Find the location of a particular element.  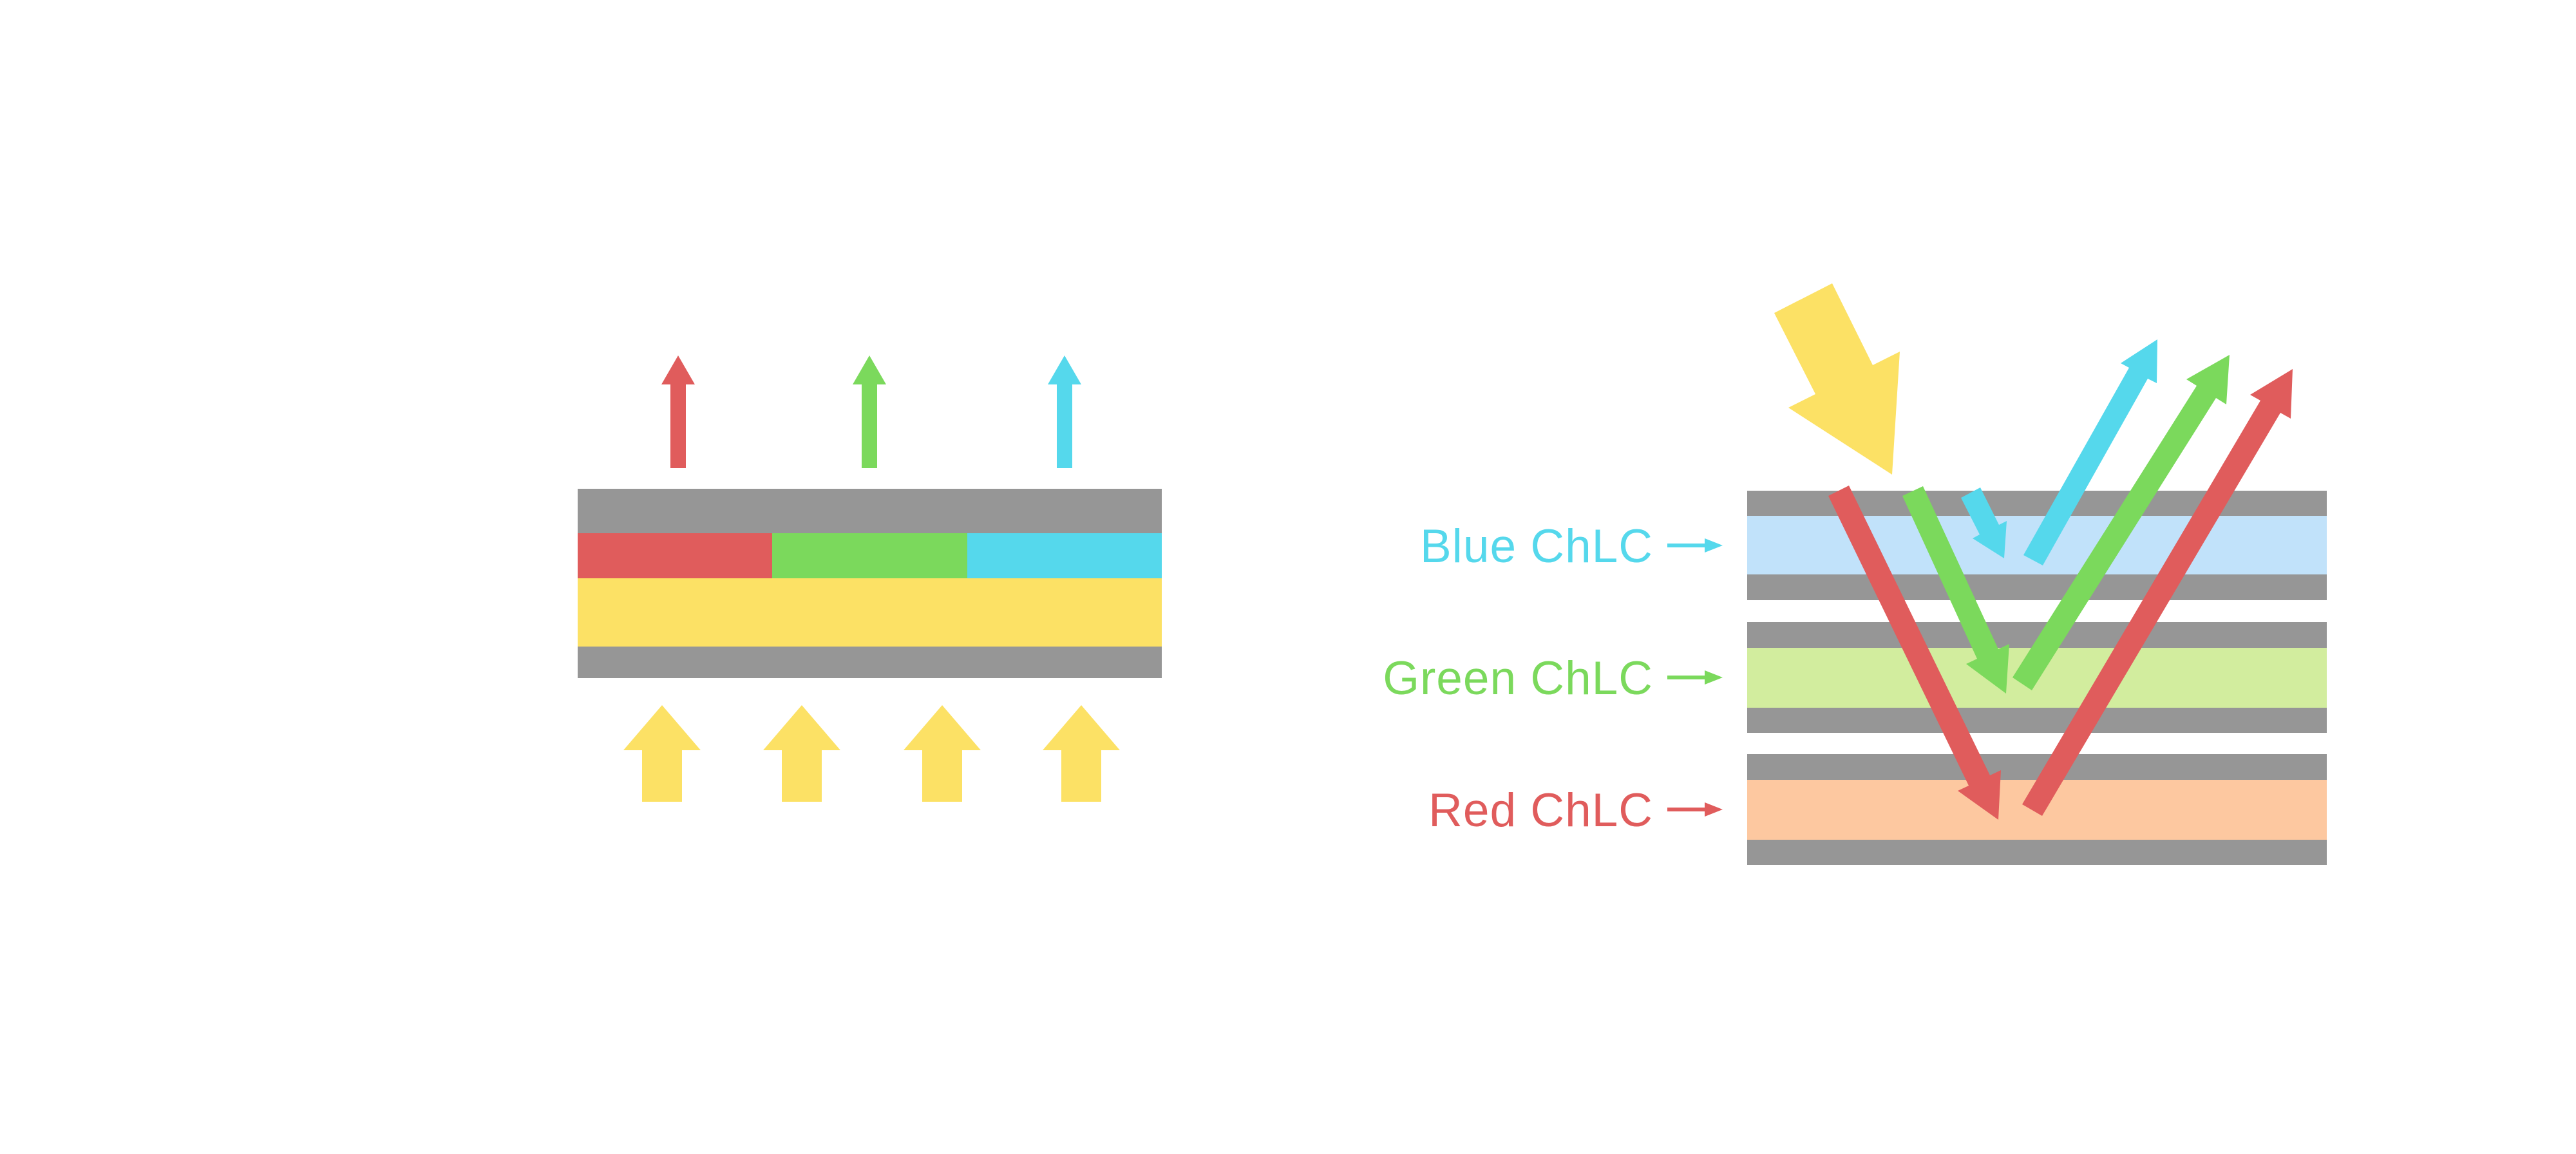

left-green-segment-group is located at coordinates (870, 555).